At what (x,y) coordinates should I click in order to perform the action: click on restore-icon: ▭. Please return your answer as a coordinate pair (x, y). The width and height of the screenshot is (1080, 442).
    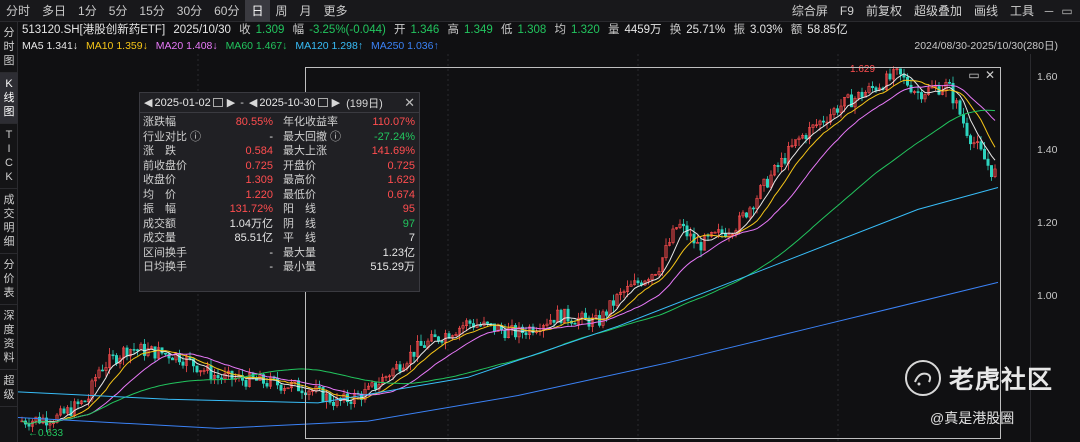
    Looking at the image, I should click on (1067, 11).